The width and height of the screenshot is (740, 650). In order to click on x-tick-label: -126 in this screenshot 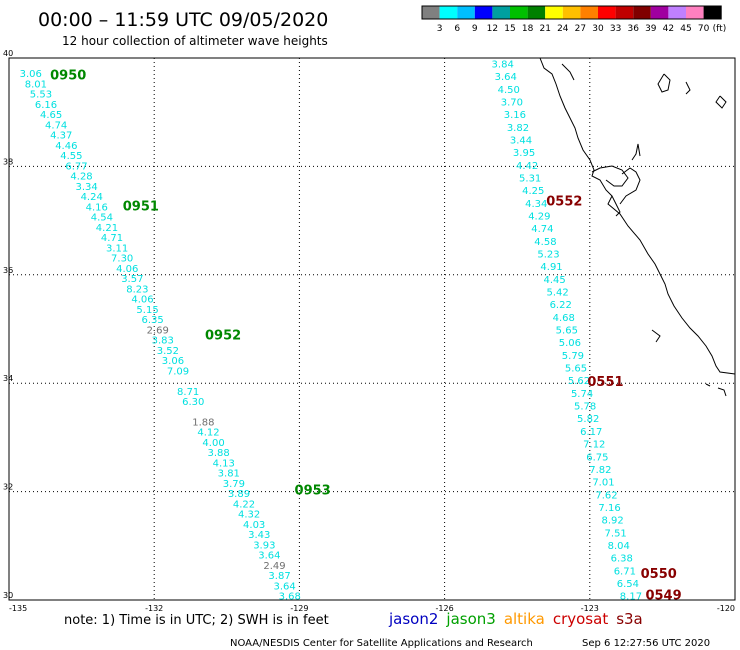, I will do `click(445, 608)`.